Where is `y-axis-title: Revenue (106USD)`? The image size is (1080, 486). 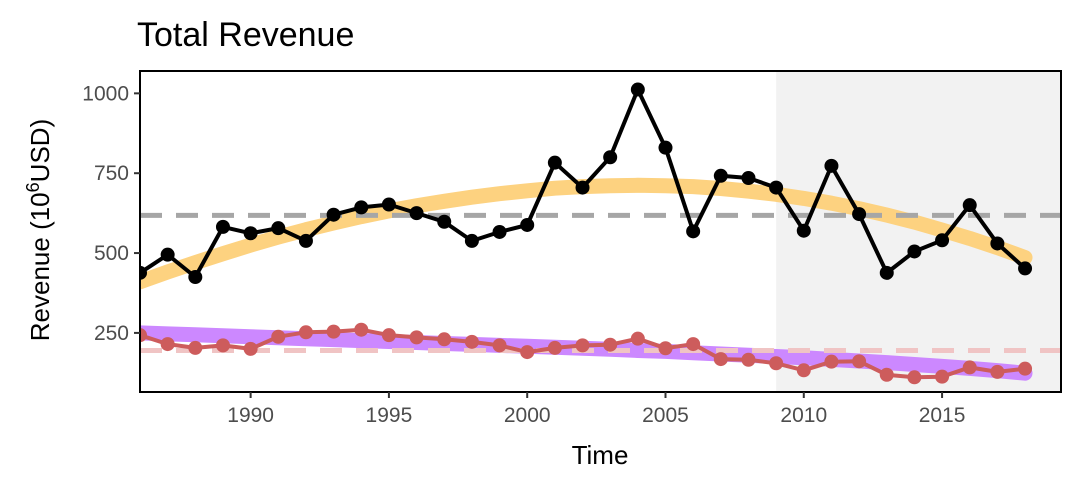
y-axis-title: Revenue (106USD) is located at coordinates (39, 230).